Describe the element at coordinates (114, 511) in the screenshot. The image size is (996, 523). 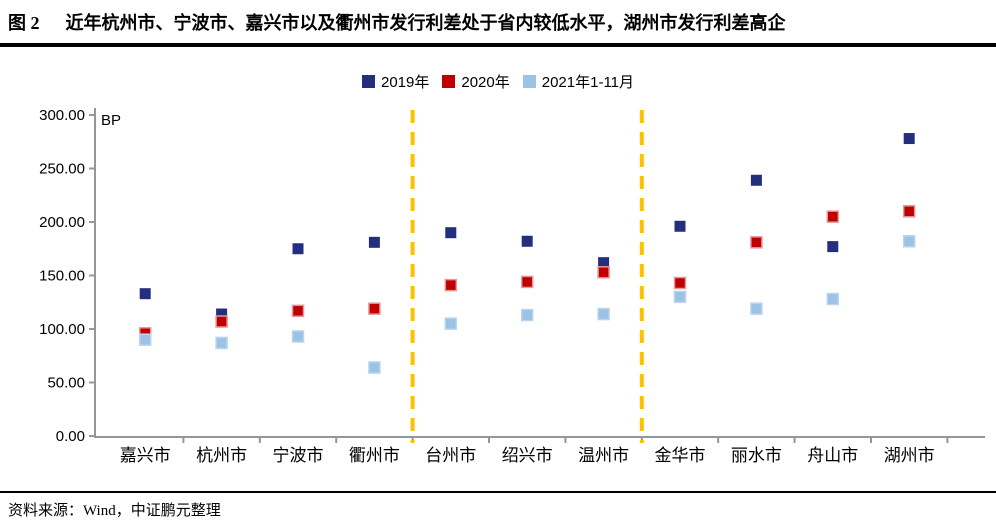
I see `source-text: 资料来源：Wind，中证鹏元整理` at that location.